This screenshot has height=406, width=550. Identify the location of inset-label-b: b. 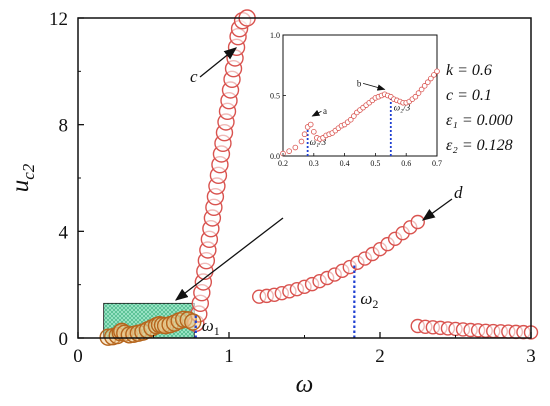
(359, 83).